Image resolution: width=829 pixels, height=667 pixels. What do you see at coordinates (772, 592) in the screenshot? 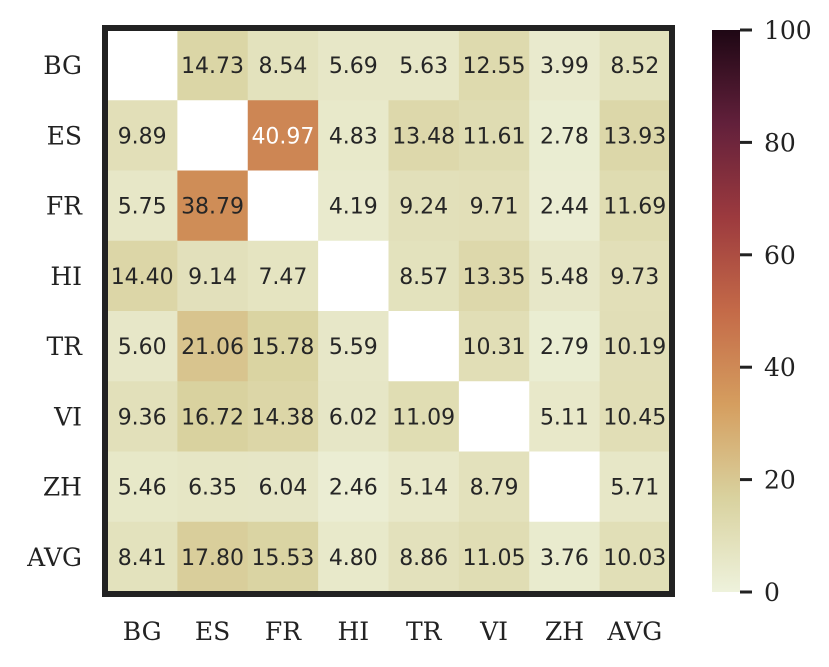
I see `colorbar-tick-label: 0` at bounding box center [772, 592].